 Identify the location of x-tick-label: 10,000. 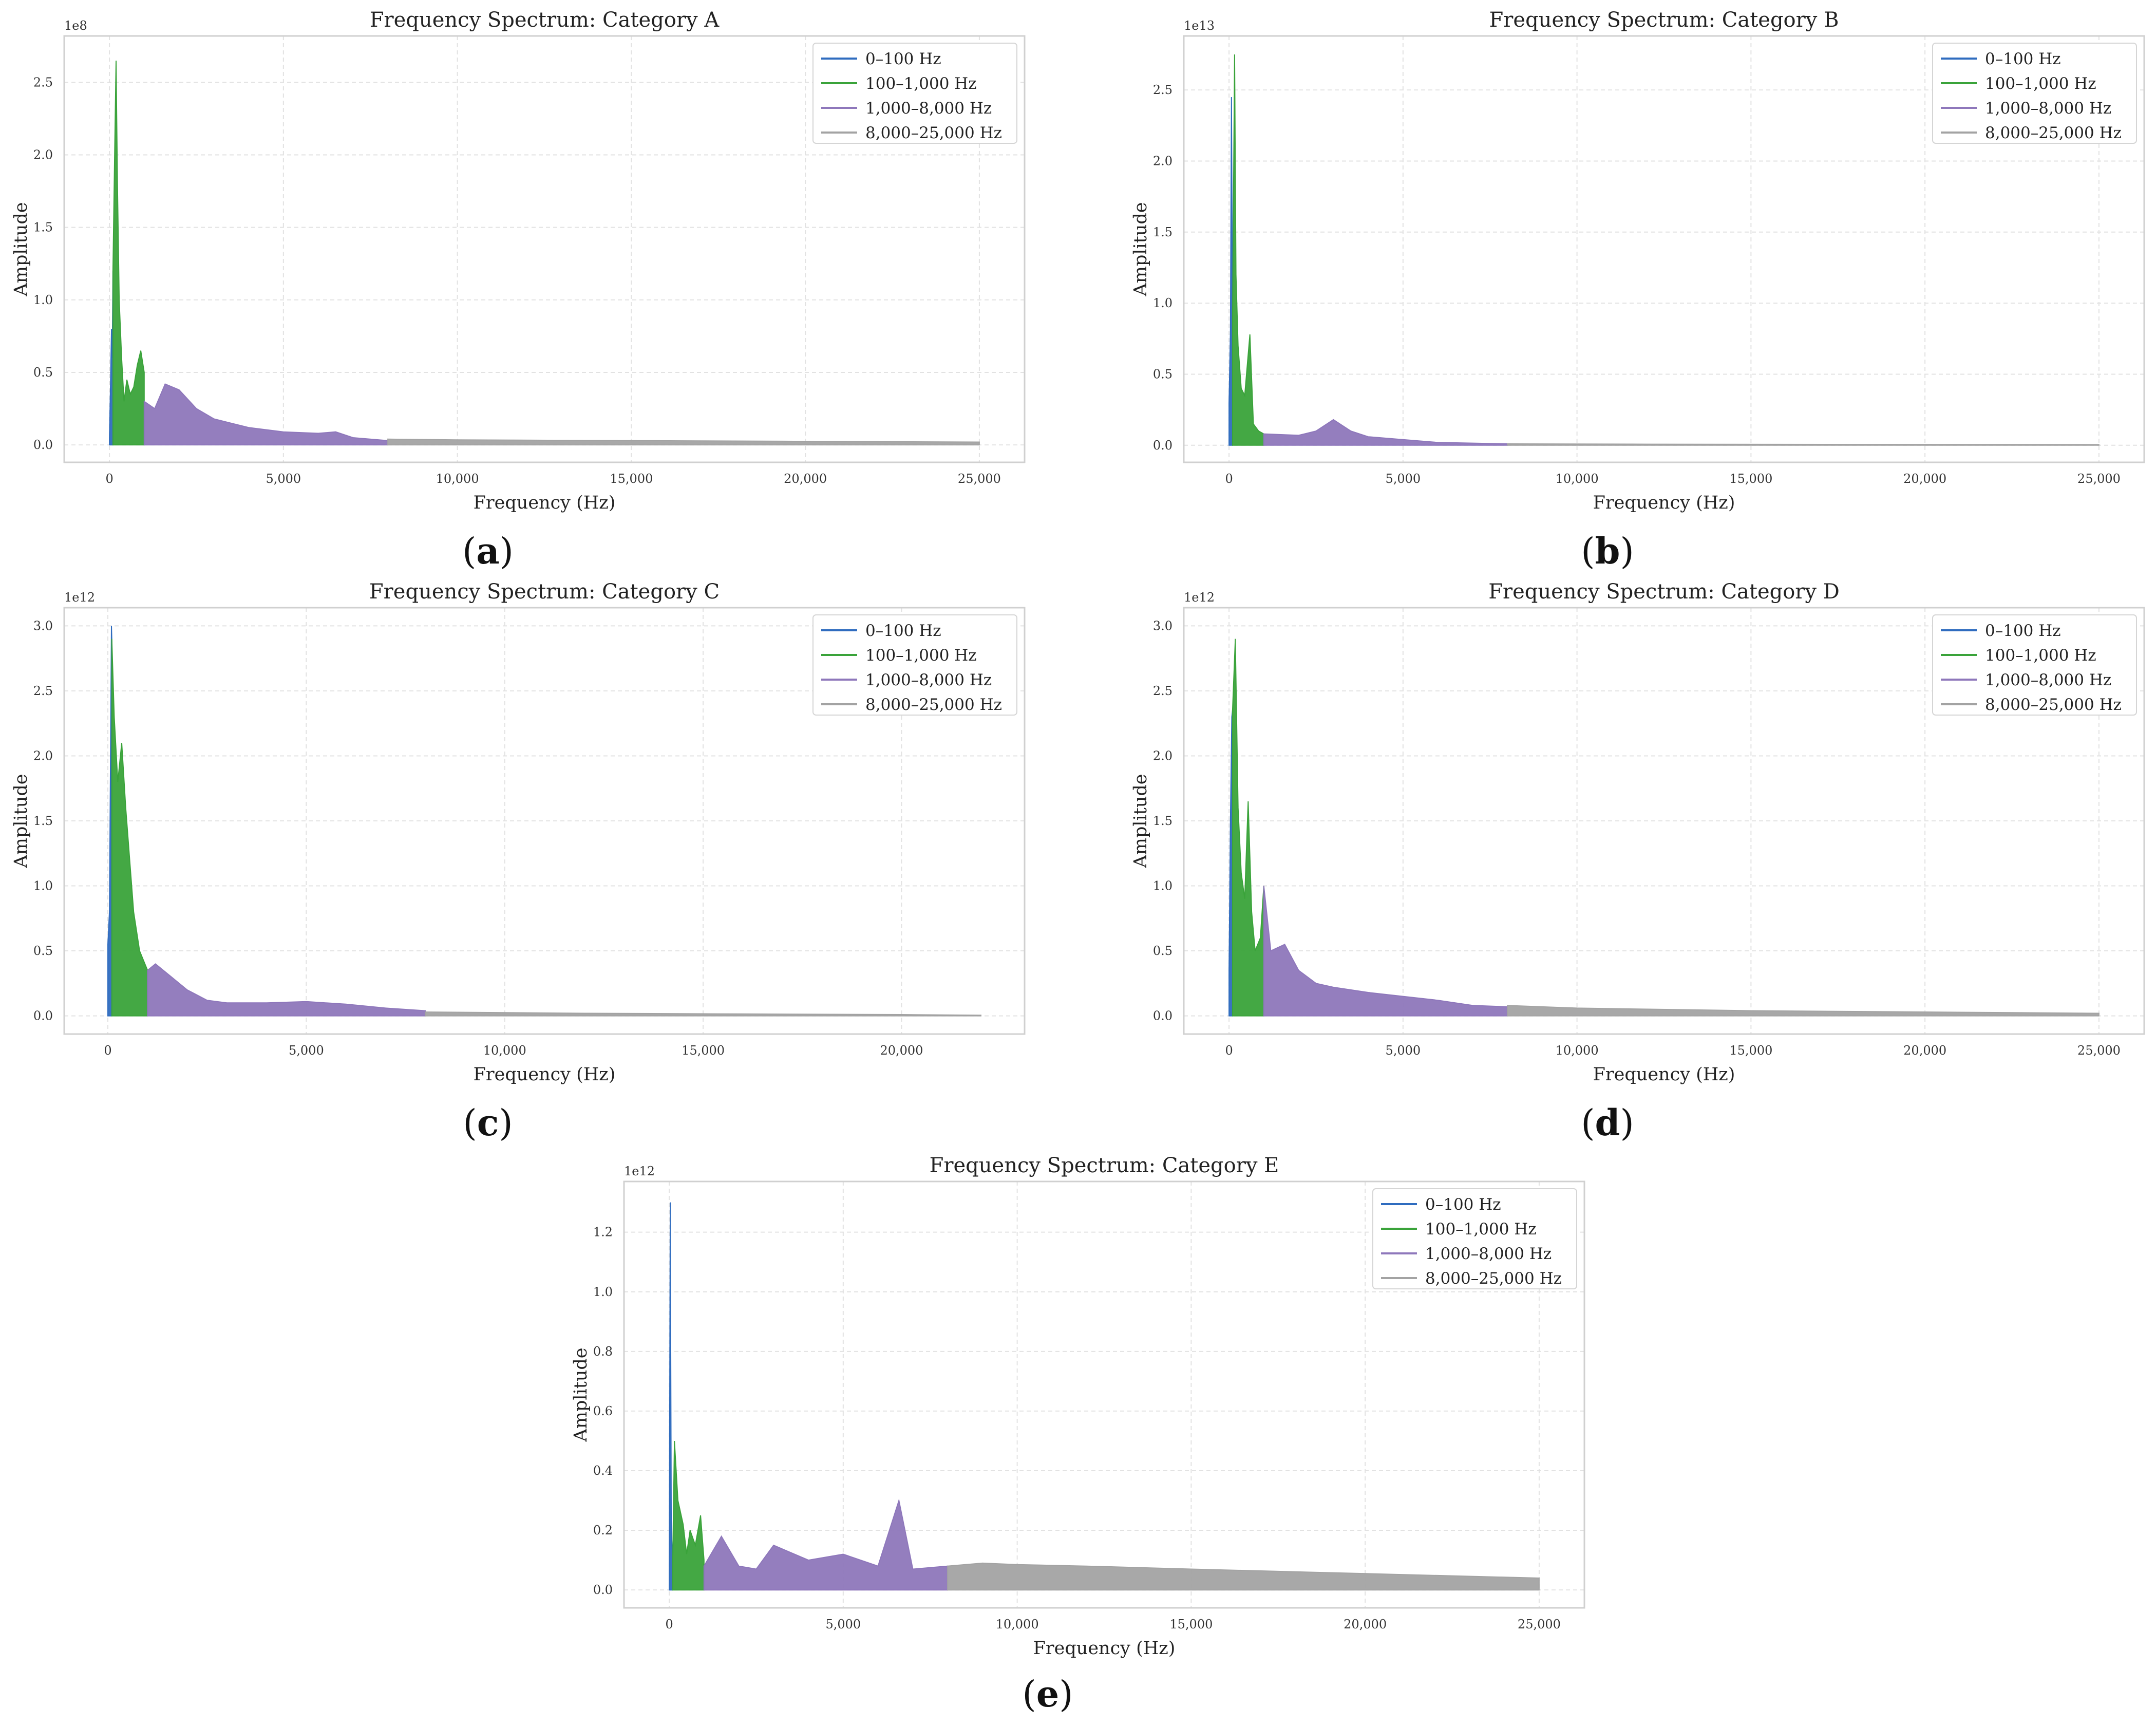
(457, 479).